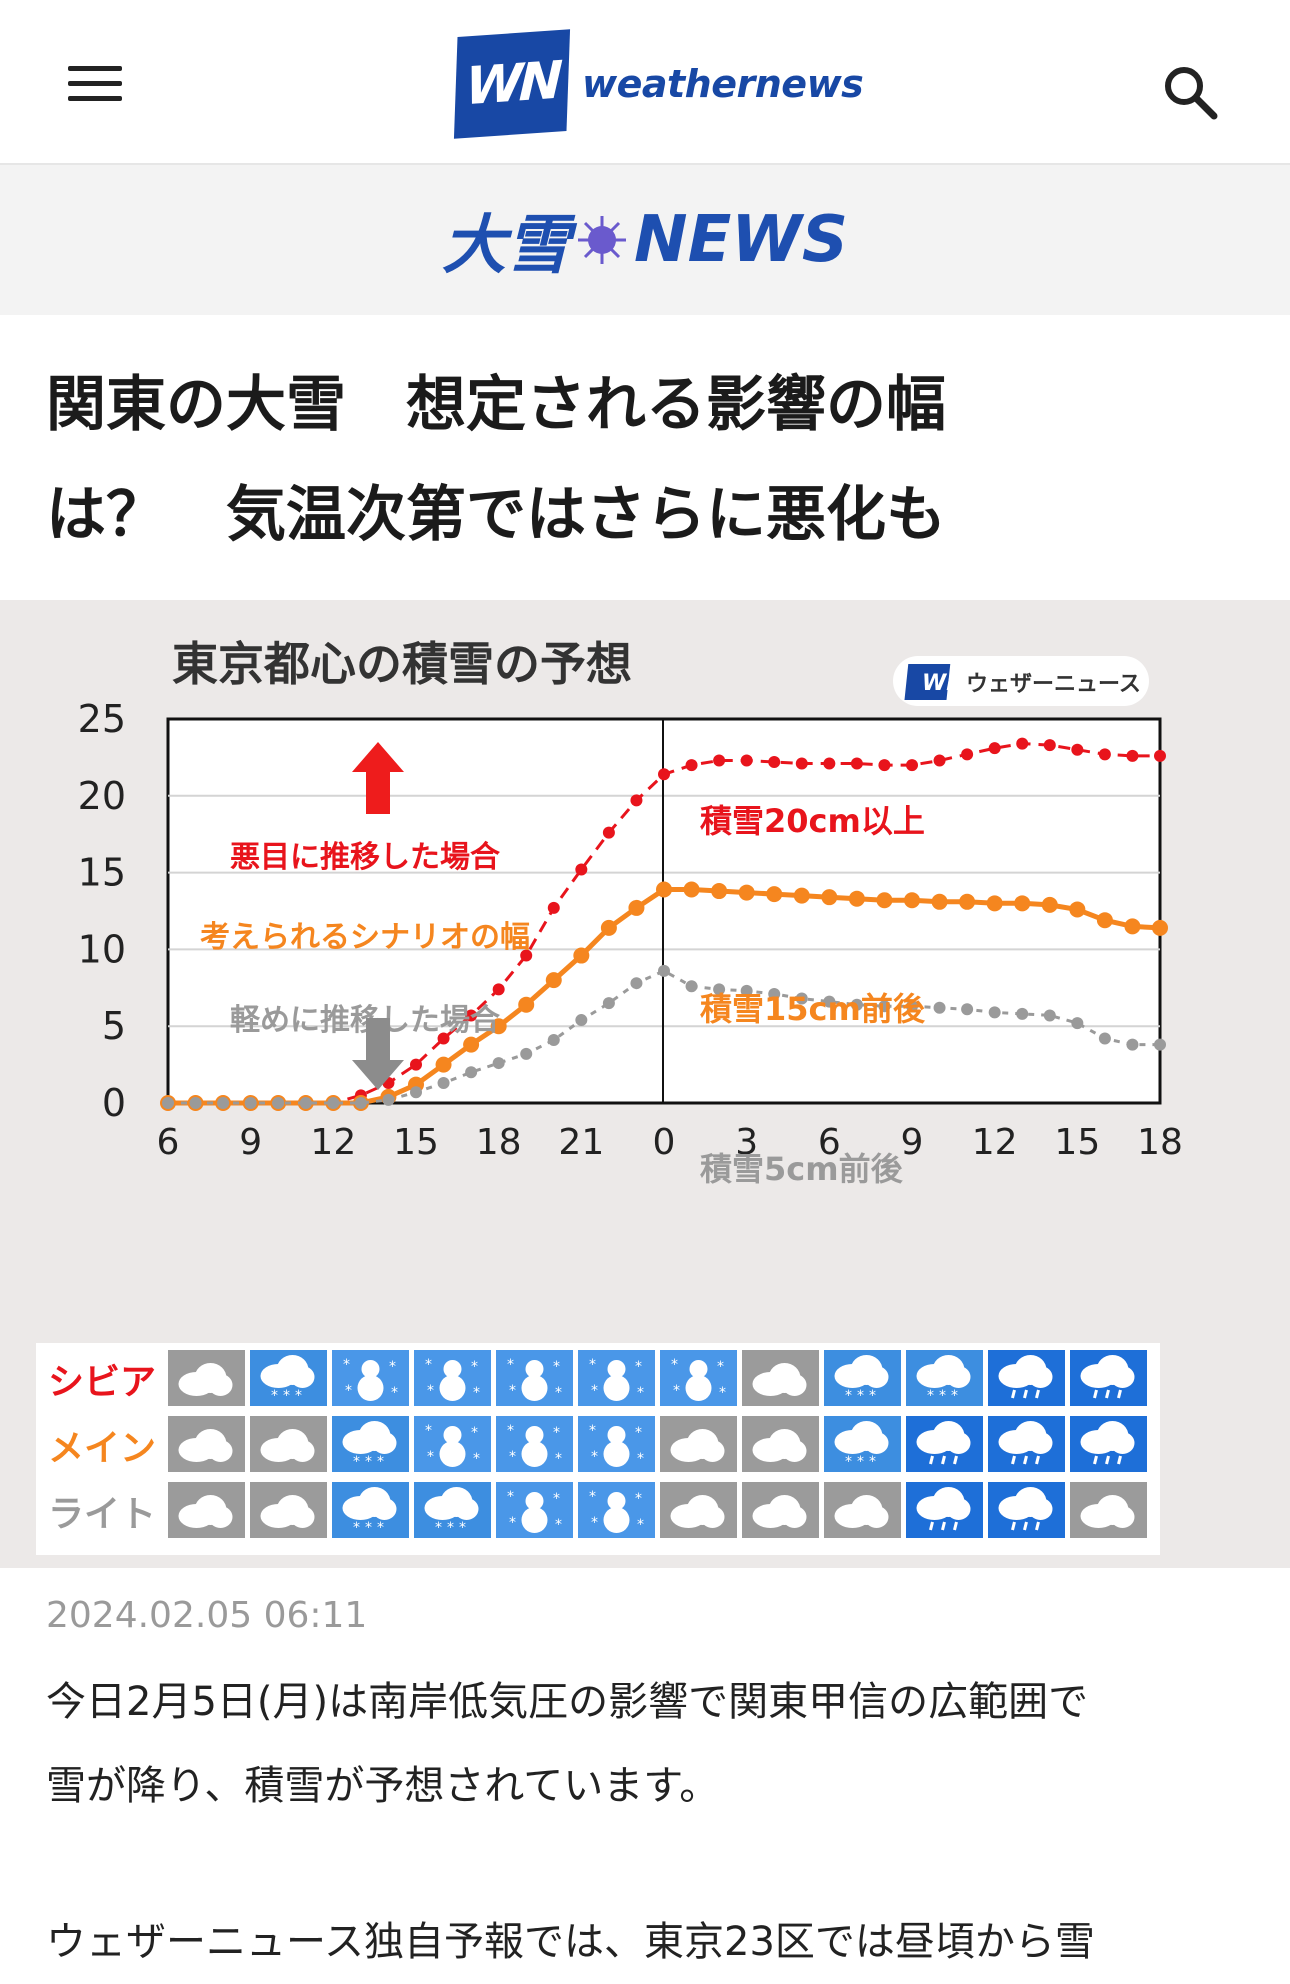 This screenshot has width=1290, height=1984. What do you see at coordinates (402, 664) in the screenshot?
I see `chart-title: 東京都心の積雪の予想` at bounding box center [402, 664].